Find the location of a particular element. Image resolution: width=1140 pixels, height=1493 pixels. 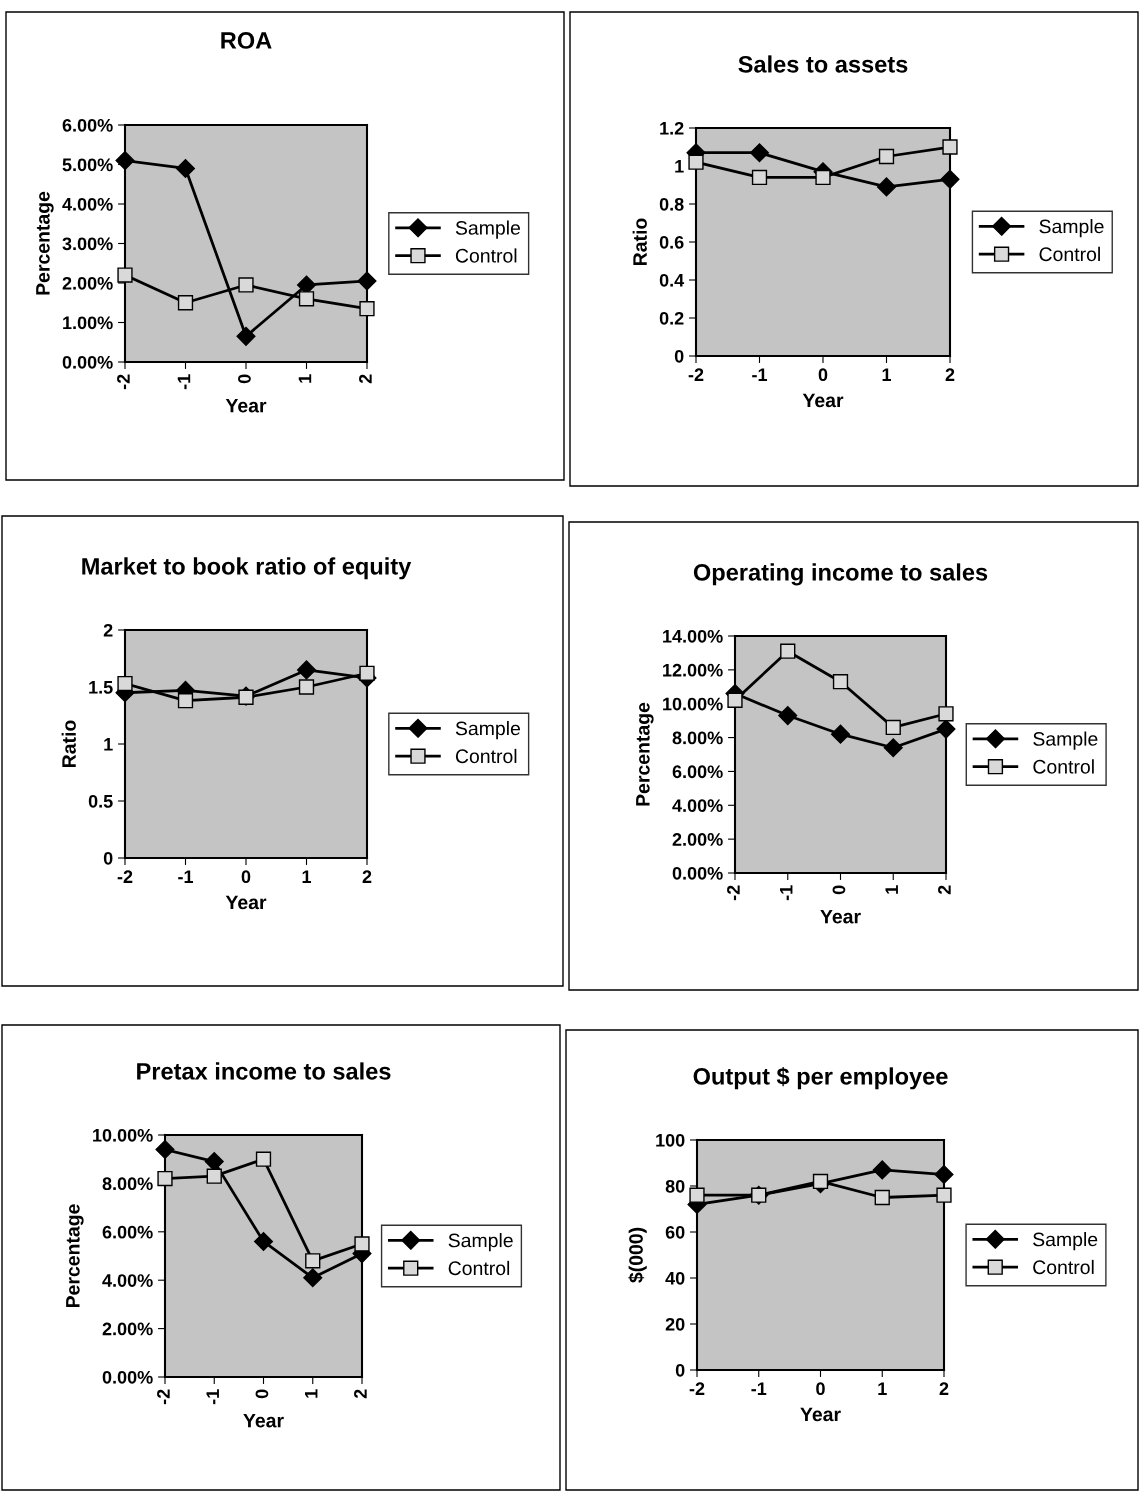

y-tick-label: 12.00% is located at coordinates (693, 670).